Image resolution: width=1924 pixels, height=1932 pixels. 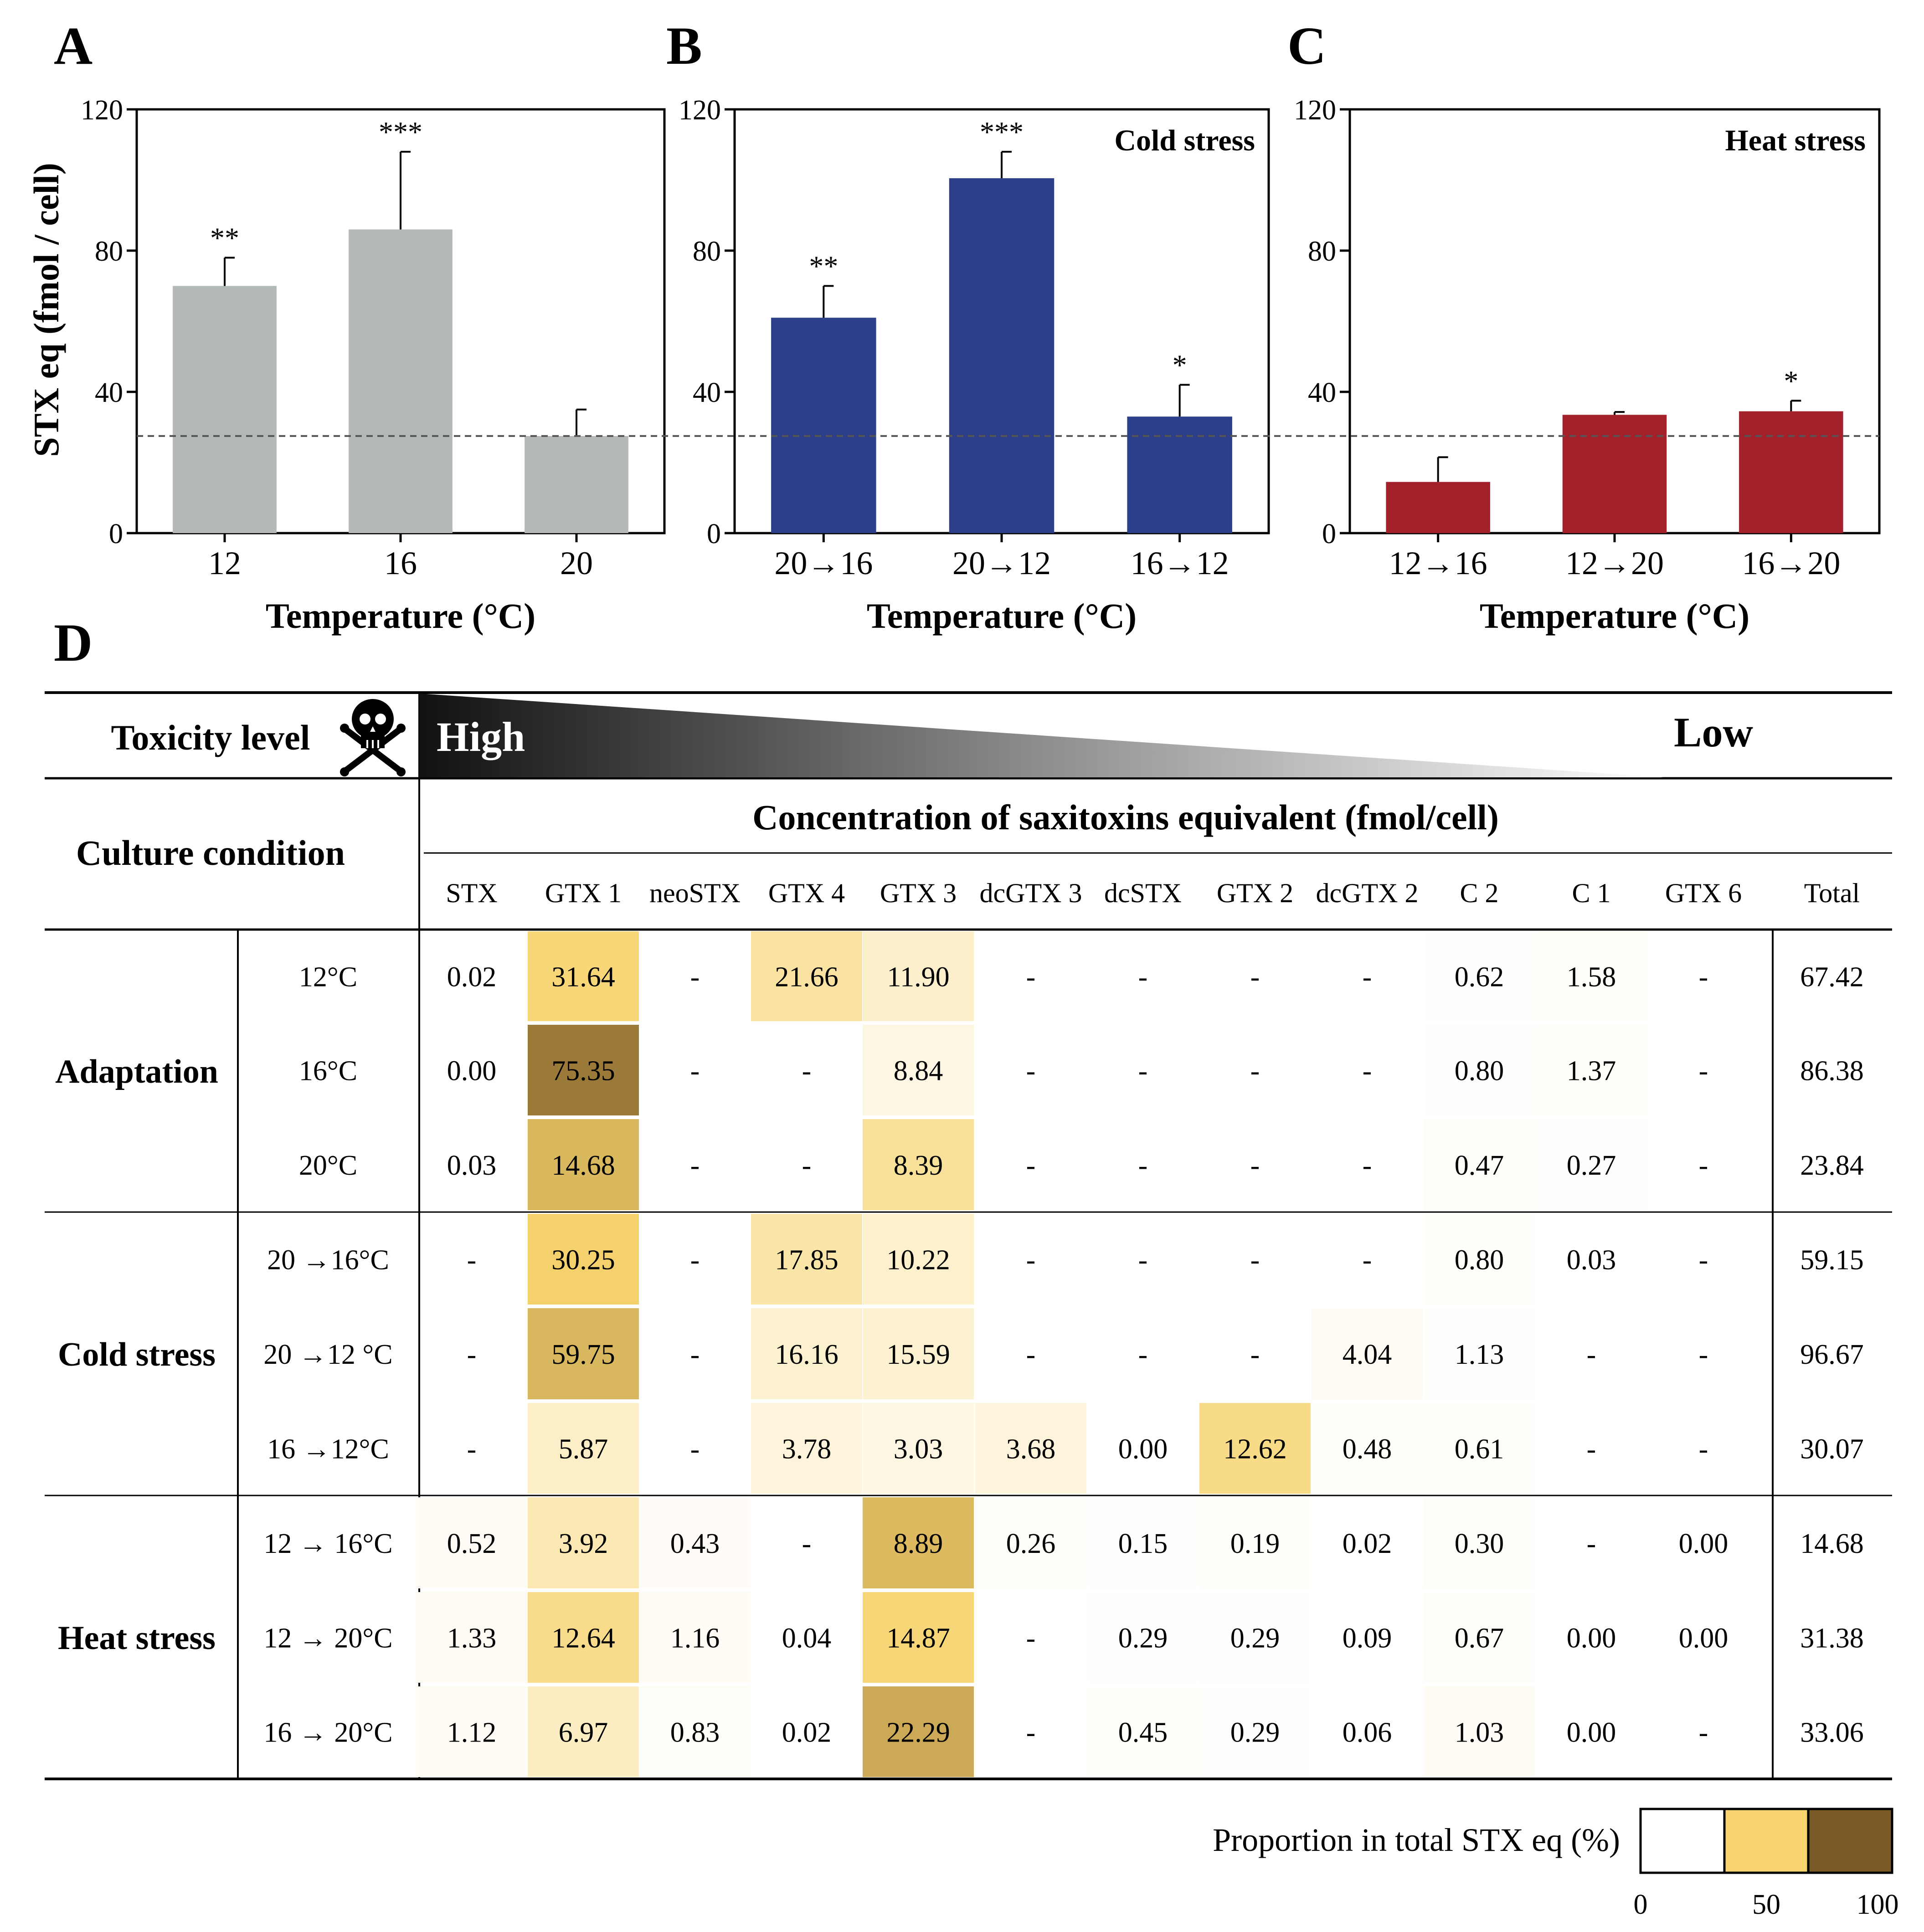 What do you see at coordinates (918, 1543) in the screenshot?
I see `table-cell: 8.89` at bounding box center [918, 1543].